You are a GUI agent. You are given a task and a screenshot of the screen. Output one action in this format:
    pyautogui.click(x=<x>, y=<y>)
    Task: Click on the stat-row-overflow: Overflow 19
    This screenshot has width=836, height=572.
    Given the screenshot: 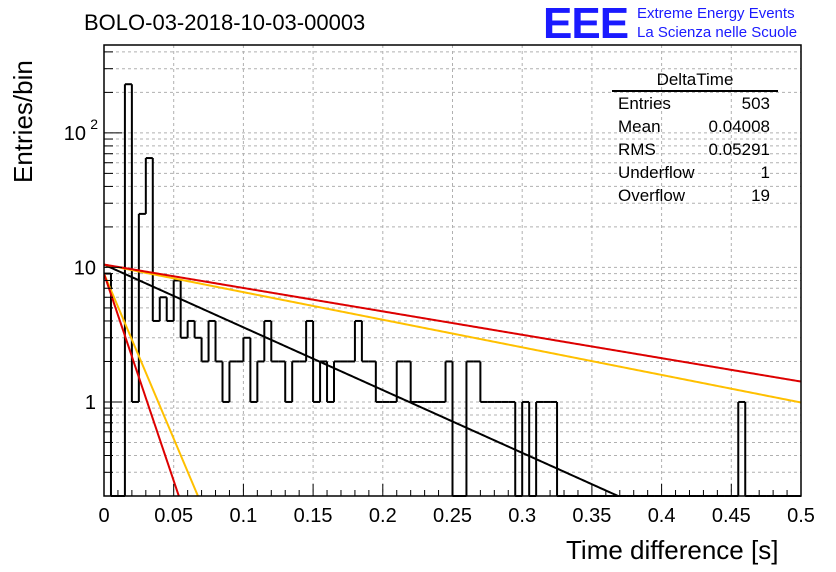 What is the action you would take?
    pyautogui.click(x=694, y=195)
    